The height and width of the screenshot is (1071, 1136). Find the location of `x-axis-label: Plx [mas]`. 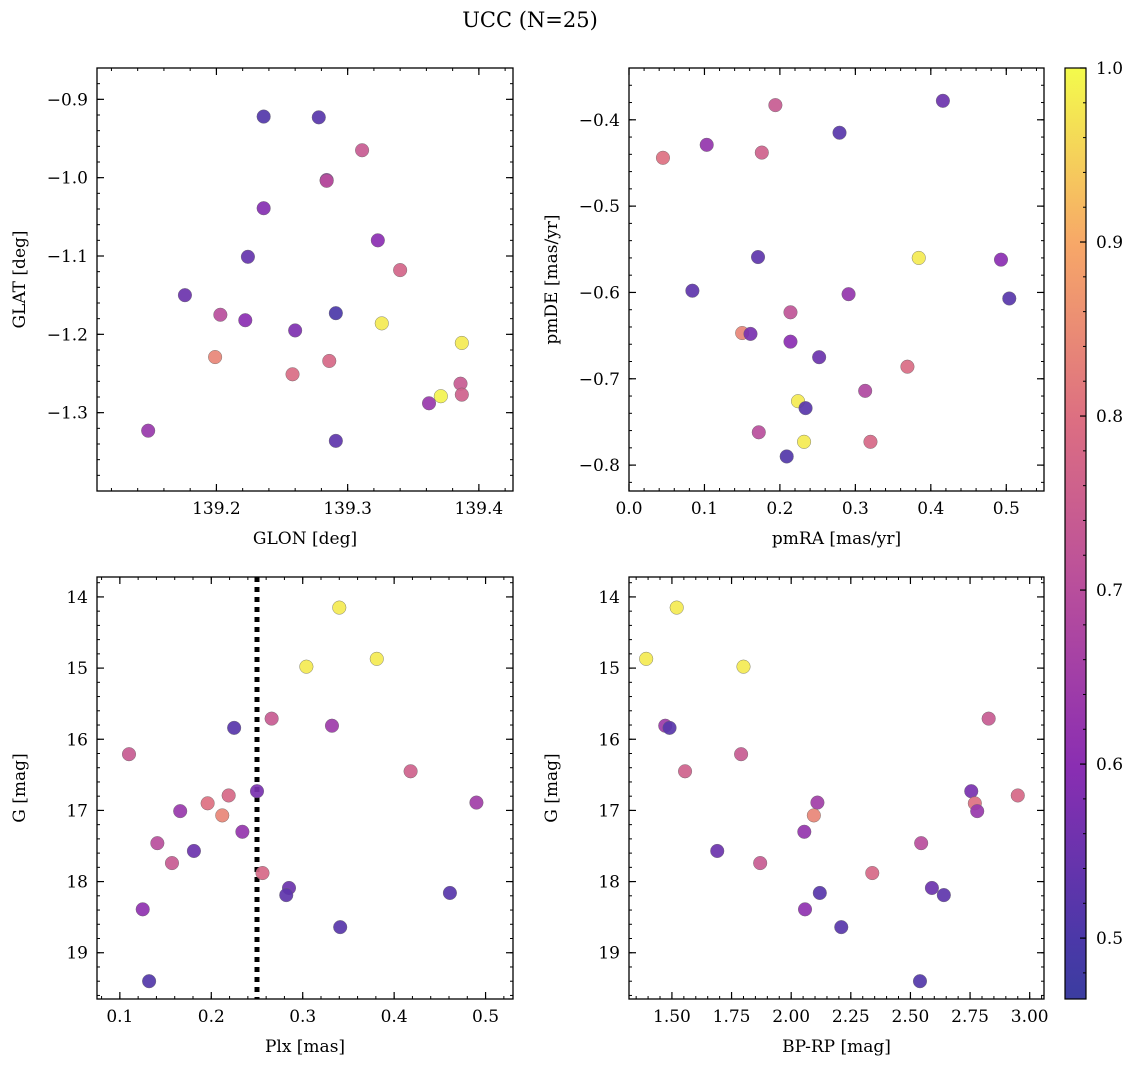

x-axis-label: Plx [mas] is located at coordinates (305, 1047).